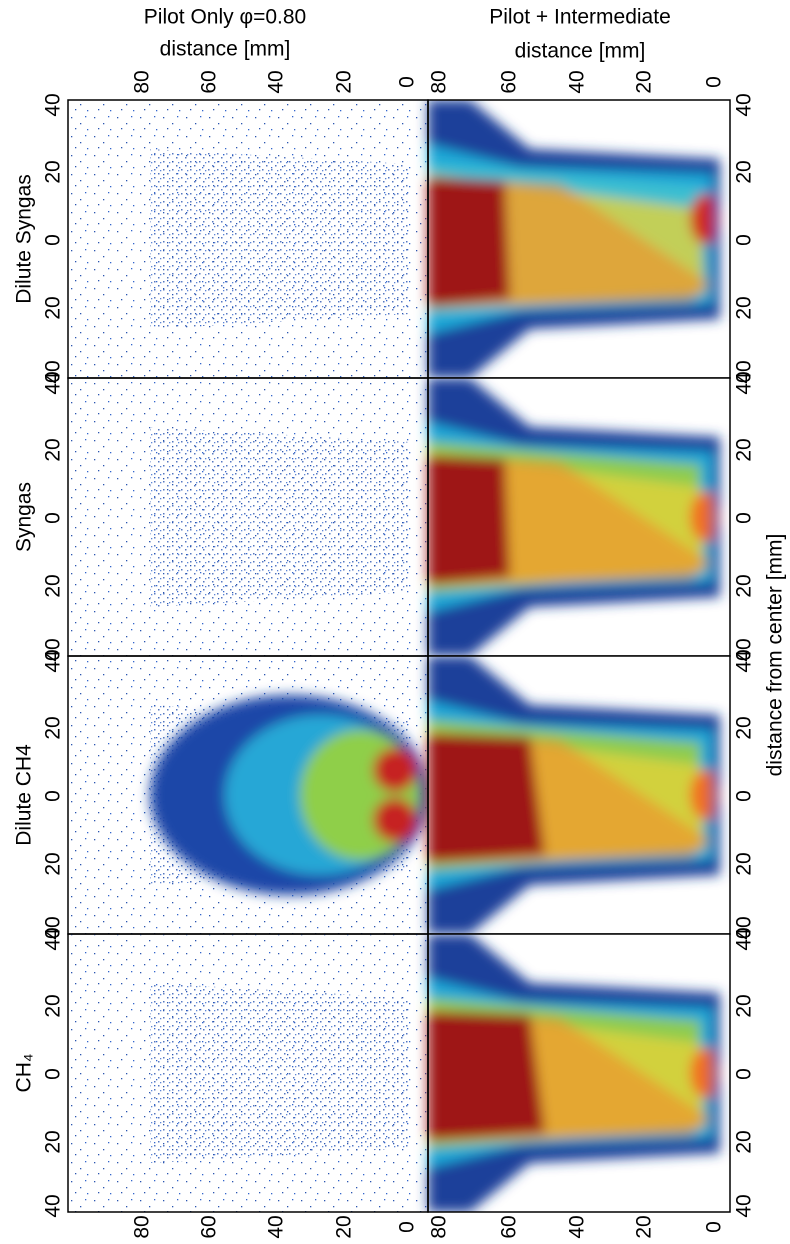 The height and width of the screenshot is (1244, 790). Describe the element at coordinates (580, 17) in the screenshot. I see `column-title: Pilot + Intermediate` at that location.